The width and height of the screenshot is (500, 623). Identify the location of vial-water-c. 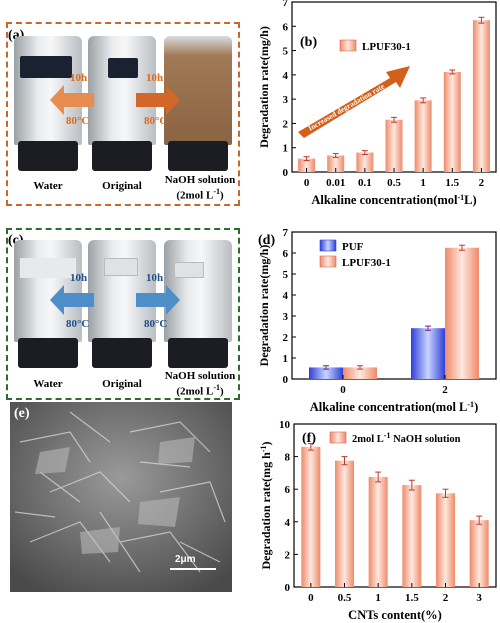
(48, 304).